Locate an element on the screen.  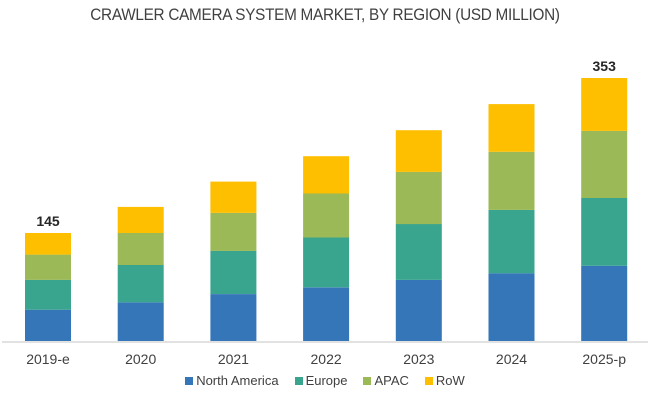
bar-segment-apac-2024 is located at coordinates (511, 180).